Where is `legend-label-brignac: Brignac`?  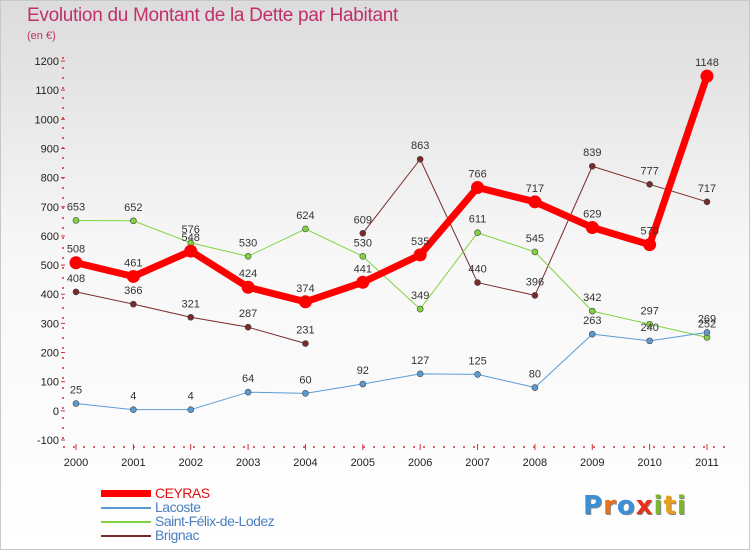 legend-label-brignac: Brignac is located at coordinates (177, 535).